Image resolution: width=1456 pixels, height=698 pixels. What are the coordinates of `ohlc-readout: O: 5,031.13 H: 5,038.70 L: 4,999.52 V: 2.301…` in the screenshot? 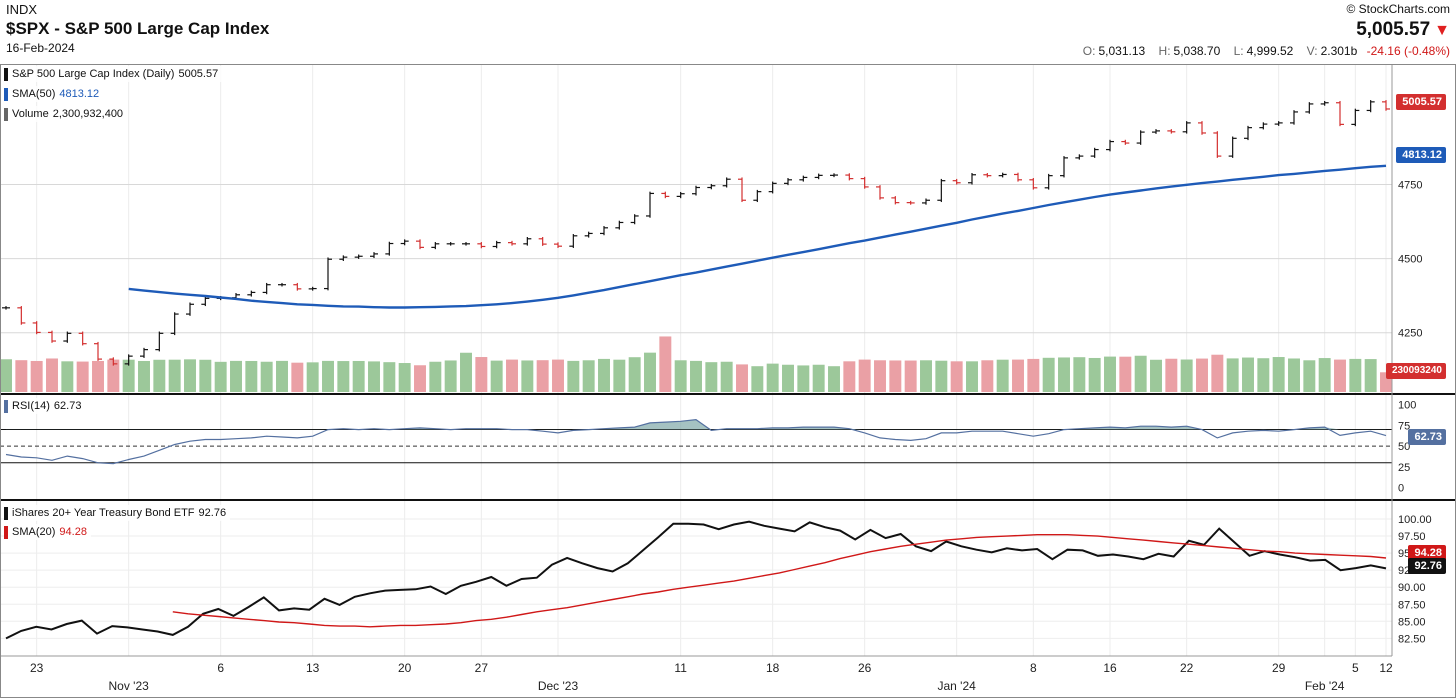 It's located at (1261, 51).